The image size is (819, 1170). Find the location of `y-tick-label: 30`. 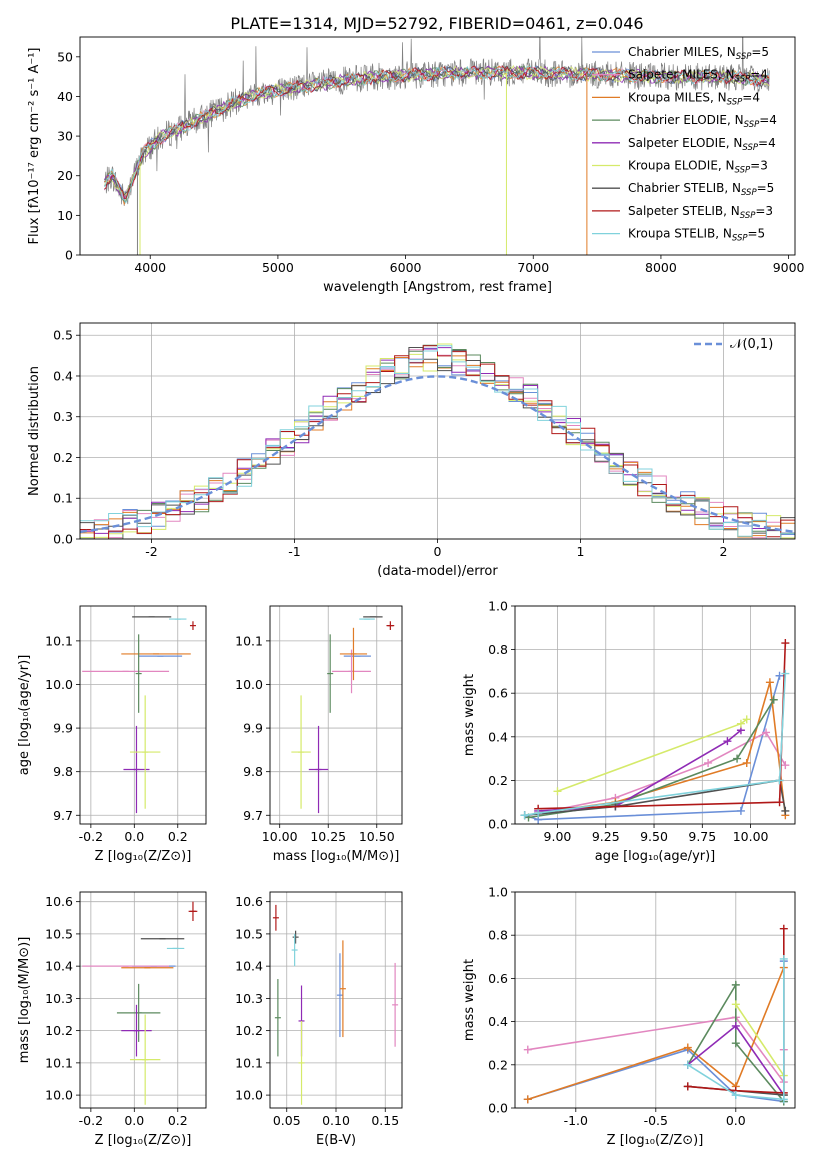

y-tick-label: 30 is located at coordinates (65, 136).